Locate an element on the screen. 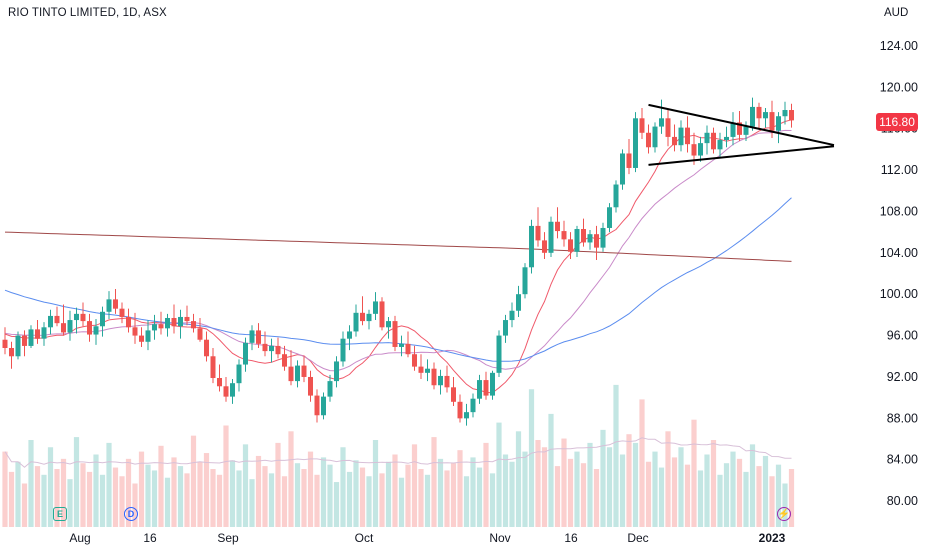 The width and height of the screenshot is (932, 550). y-tick-label: 88.00 is located at coordinates (902, 418).